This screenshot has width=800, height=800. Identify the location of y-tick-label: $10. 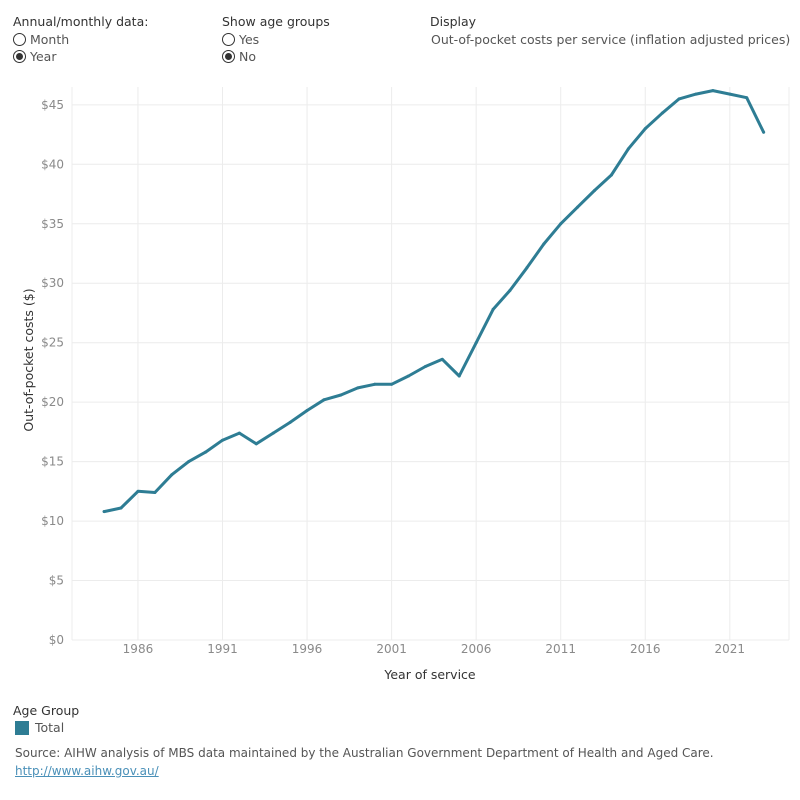
(52, 521).